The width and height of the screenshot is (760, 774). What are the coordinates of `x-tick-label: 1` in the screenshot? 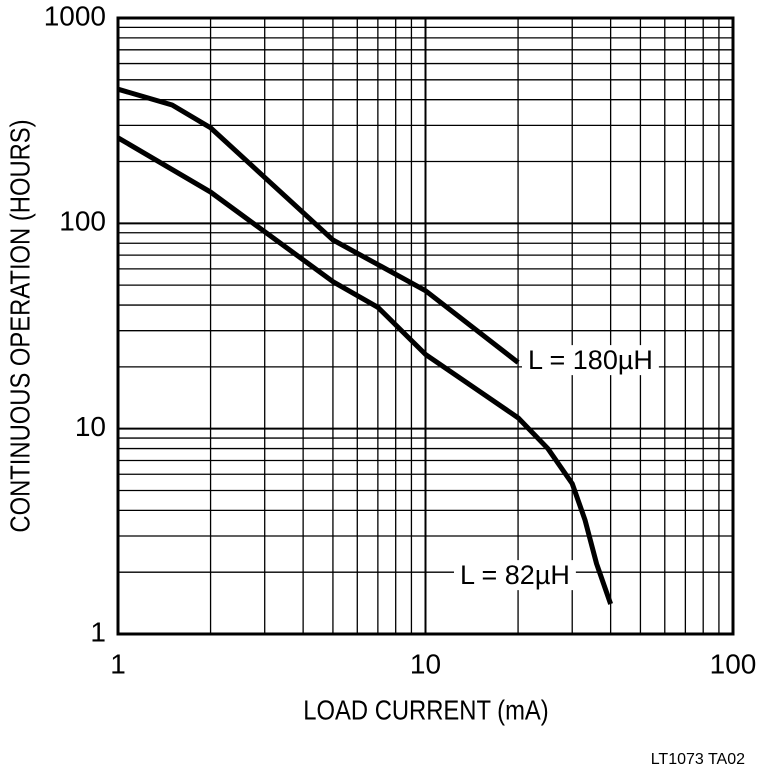 It's located at (118, 663).